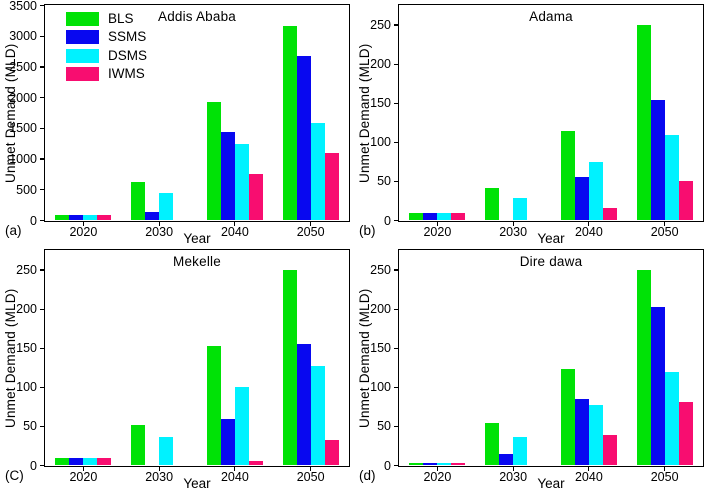 This screenshot has width=708, height=491. Describe the element at coordinates (159, 477) in the screenshot. I see `x-tick-label: 2030` at that location.